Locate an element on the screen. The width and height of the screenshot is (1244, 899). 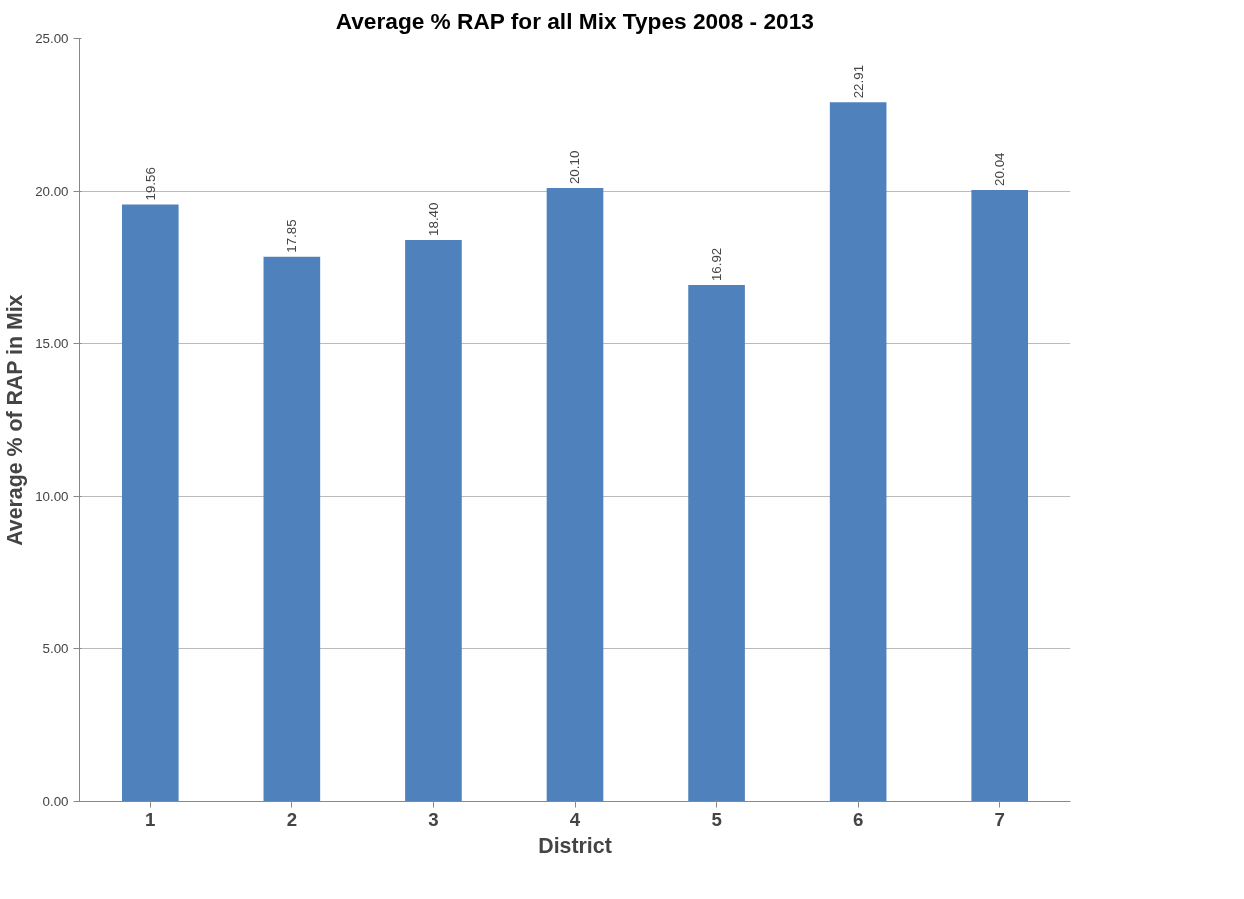
y-tick-label: 0.00 is located at coordinates (55, 801).